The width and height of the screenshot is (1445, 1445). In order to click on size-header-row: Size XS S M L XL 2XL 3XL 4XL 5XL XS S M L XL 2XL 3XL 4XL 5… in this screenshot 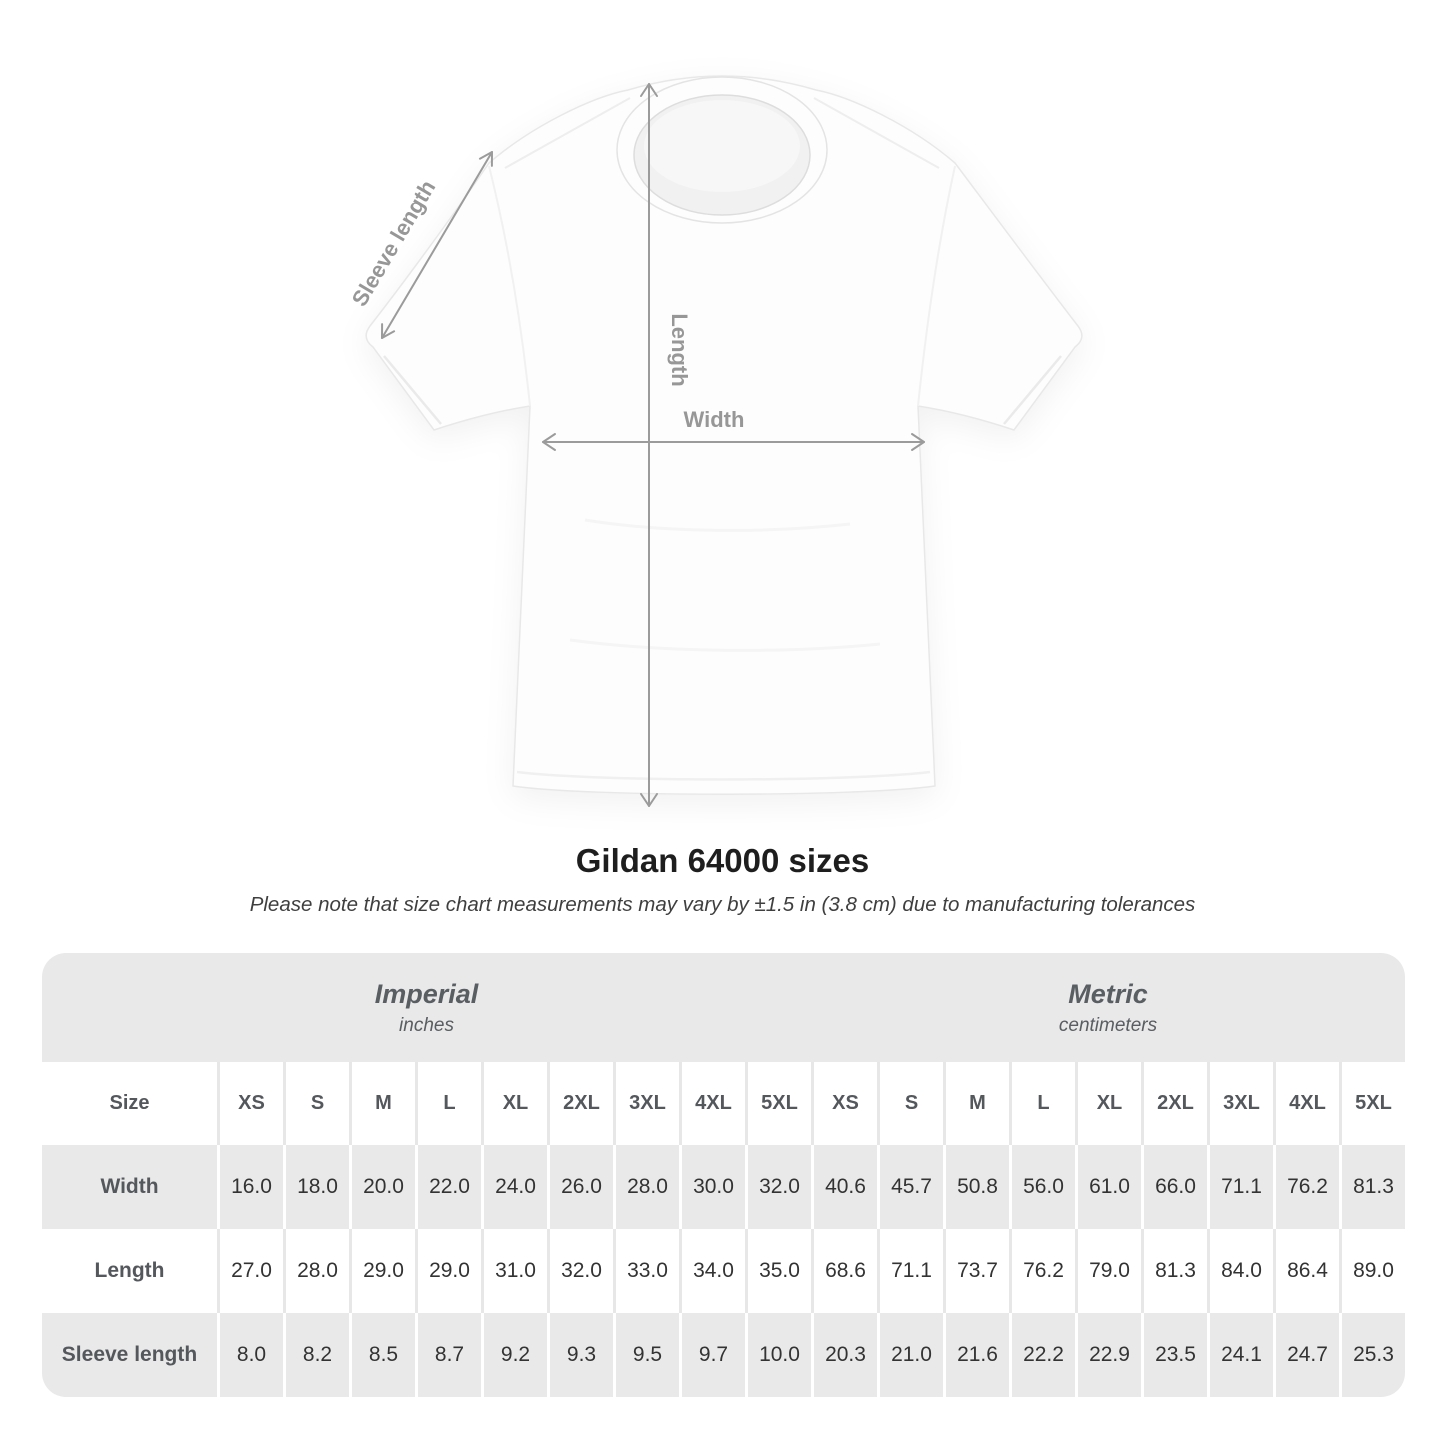, I will do `click(723, 1103)`.